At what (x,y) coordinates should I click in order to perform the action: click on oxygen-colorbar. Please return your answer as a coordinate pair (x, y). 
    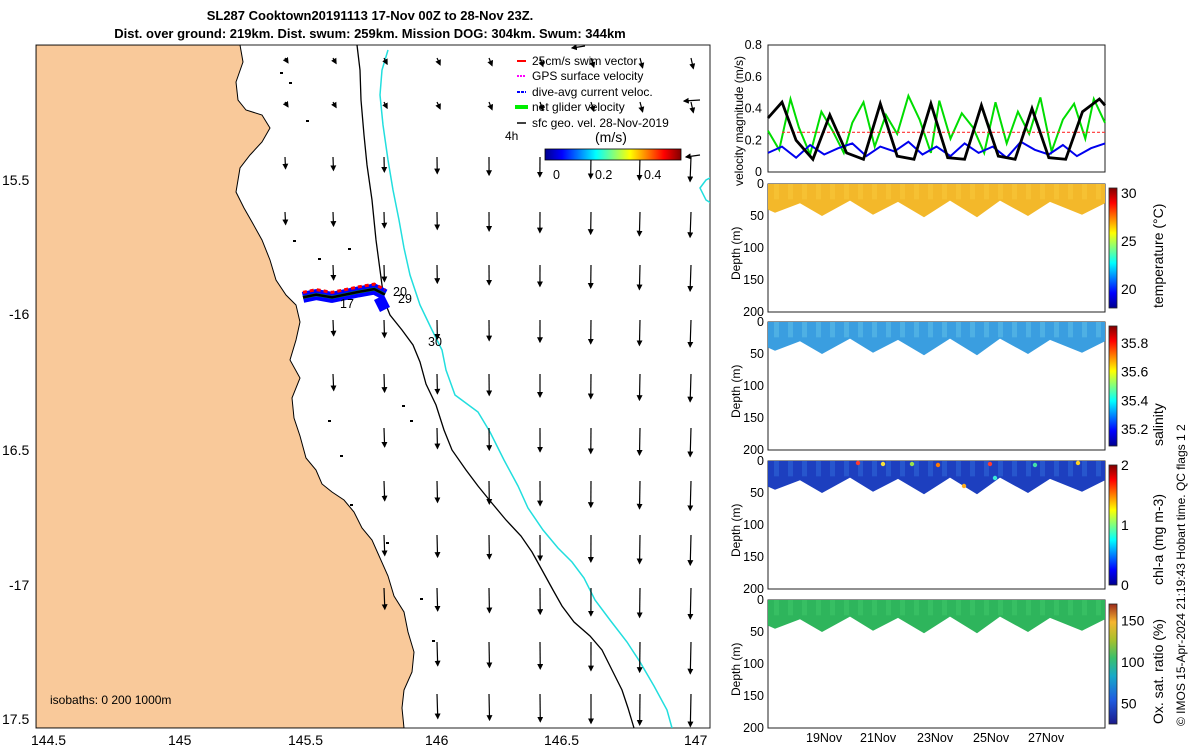
    Looking at the image, I should click on (1113, 664).